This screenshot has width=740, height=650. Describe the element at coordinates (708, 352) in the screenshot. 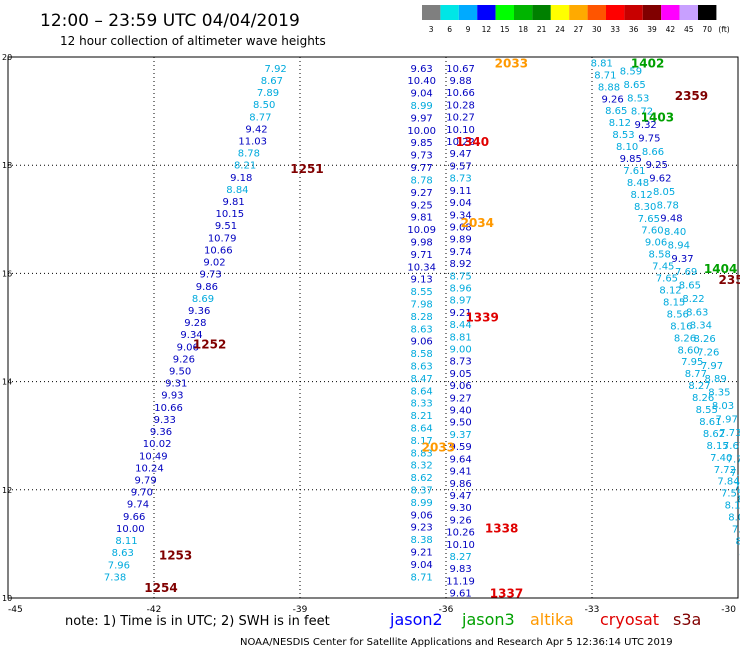

I see `swh-value: 7.26` at that location.